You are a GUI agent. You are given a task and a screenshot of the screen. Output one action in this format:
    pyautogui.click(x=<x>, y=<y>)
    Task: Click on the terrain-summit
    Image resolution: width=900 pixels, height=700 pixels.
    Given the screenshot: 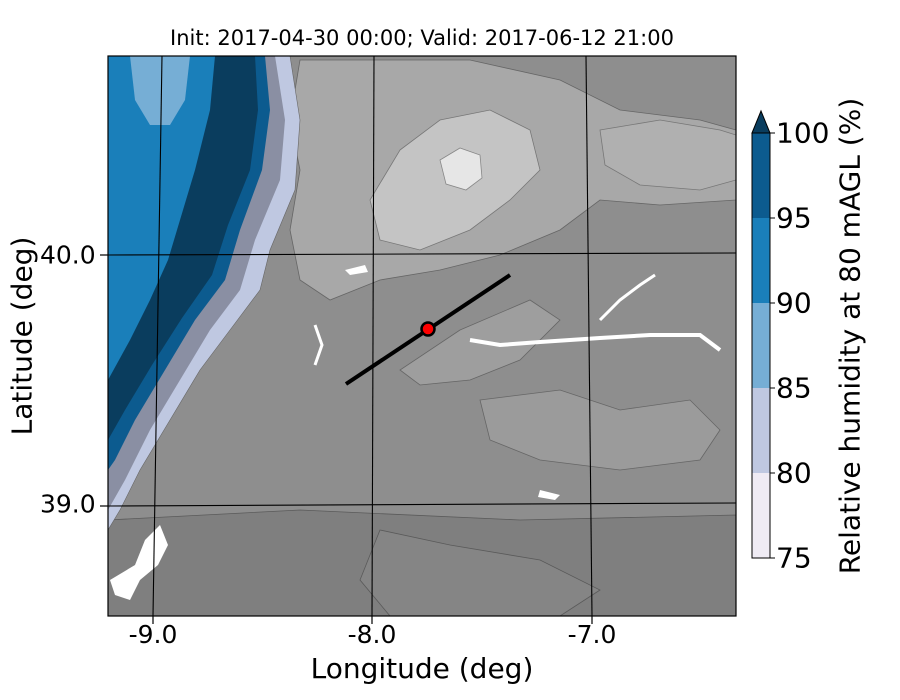 What is the action you would take?
    pyautogui.click(x=461, y=169)
    